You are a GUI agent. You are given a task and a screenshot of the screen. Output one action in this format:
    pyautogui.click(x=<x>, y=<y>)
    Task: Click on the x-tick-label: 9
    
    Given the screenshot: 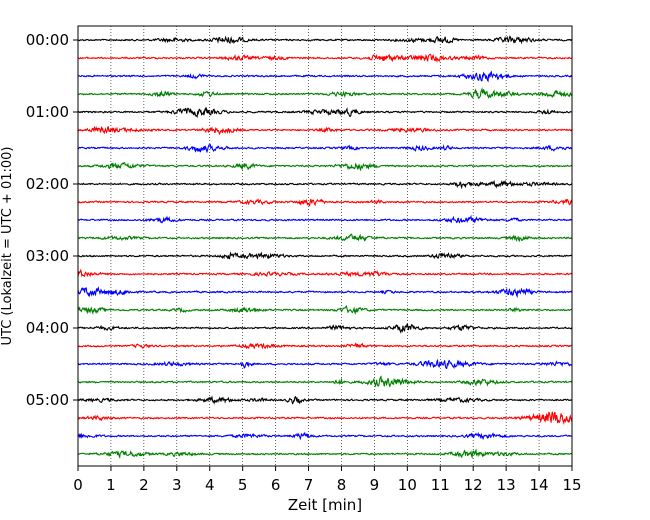 What is the action you would take?
    pyautogui.click(x=375, y=485)
    